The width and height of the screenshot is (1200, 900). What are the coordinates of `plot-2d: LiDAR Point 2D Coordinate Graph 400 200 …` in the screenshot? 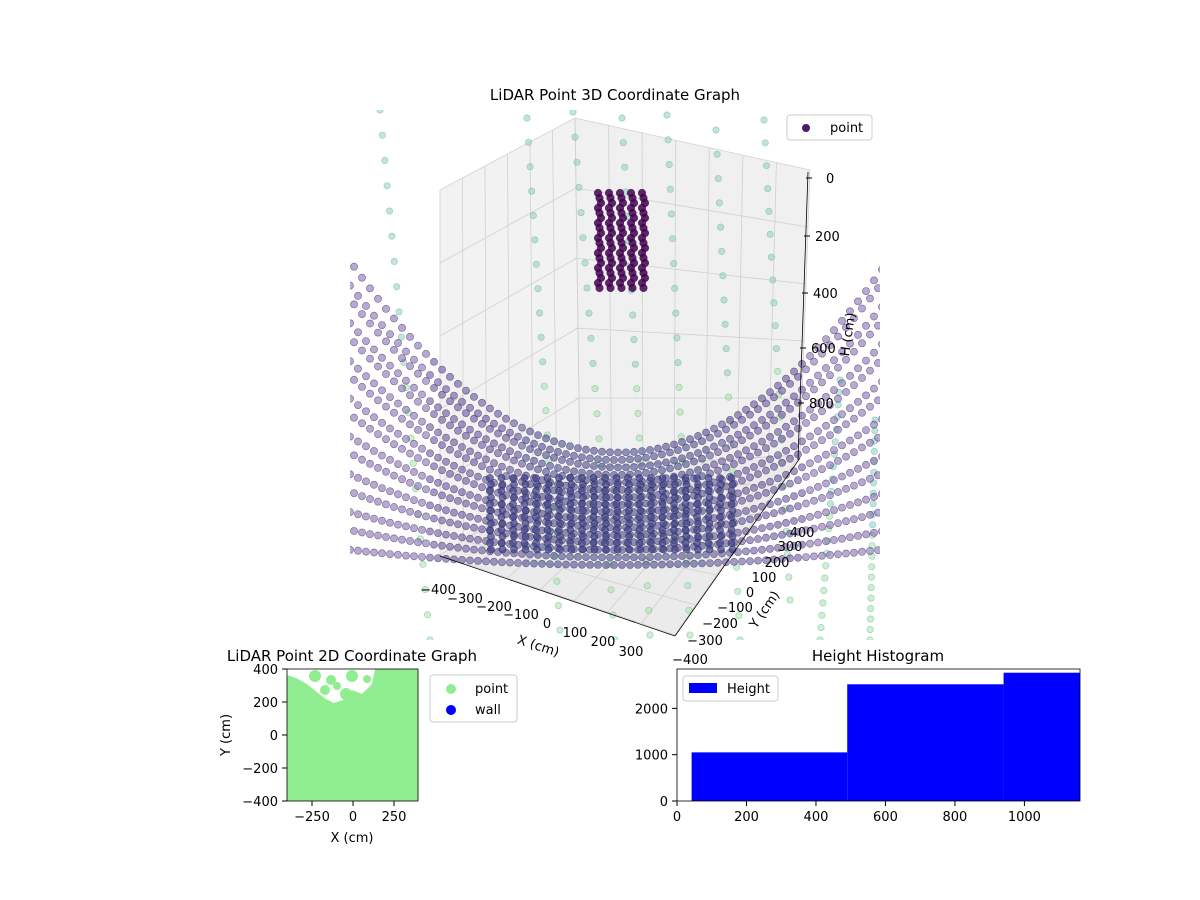 It's located at (368, 746).